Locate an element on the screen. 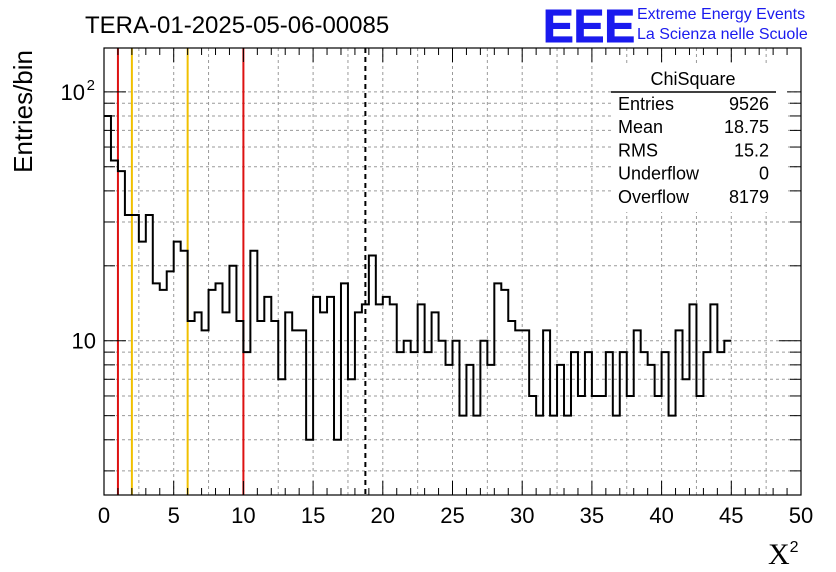 The height and width of the screenshot is (572, 836). stats-row-value: 0 is located at coordinates (764, 174).